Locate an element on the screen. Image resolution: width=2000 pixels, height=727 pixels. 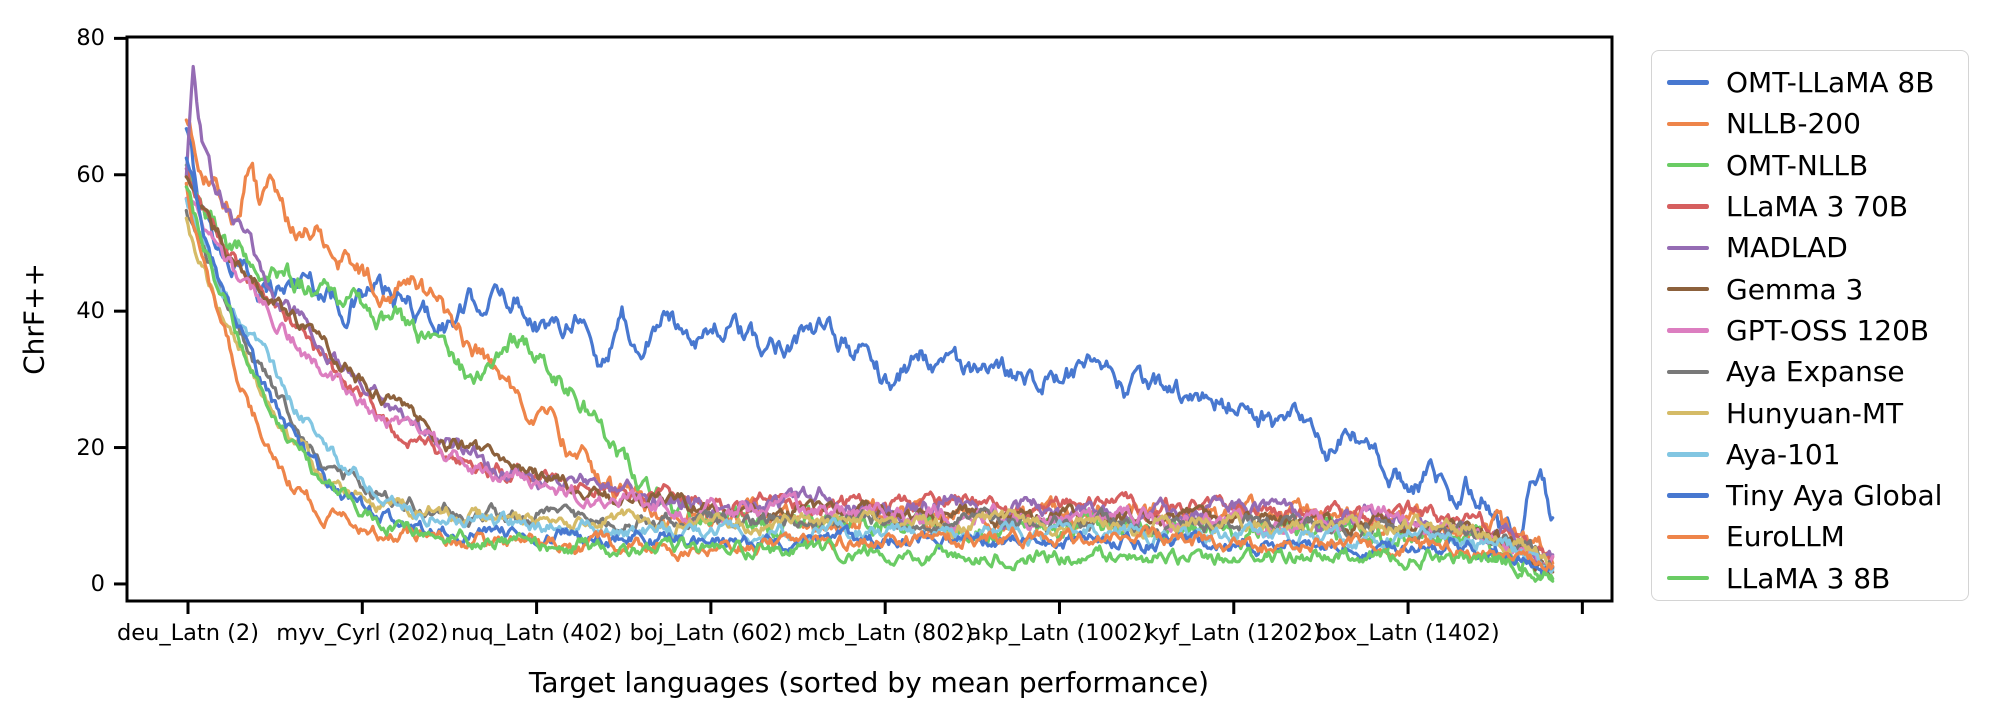
legend-item-gpt-oss-120b: GPT-OSS 120B is located at coordinates (1810, 330).